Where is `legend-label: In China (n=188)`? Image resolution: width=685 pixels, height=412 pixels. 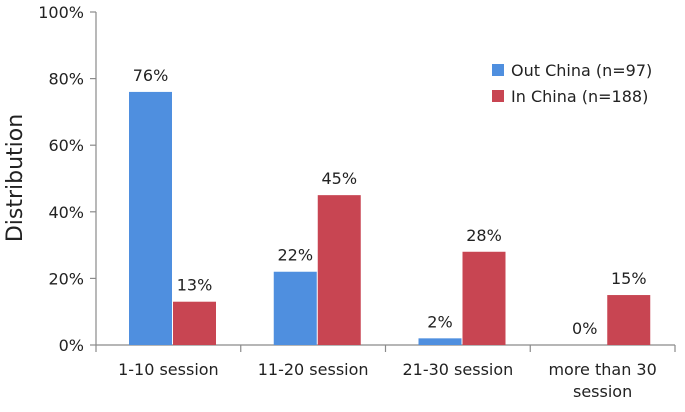
legend-label: In China (n=188) is located at coordinates (579, 96).